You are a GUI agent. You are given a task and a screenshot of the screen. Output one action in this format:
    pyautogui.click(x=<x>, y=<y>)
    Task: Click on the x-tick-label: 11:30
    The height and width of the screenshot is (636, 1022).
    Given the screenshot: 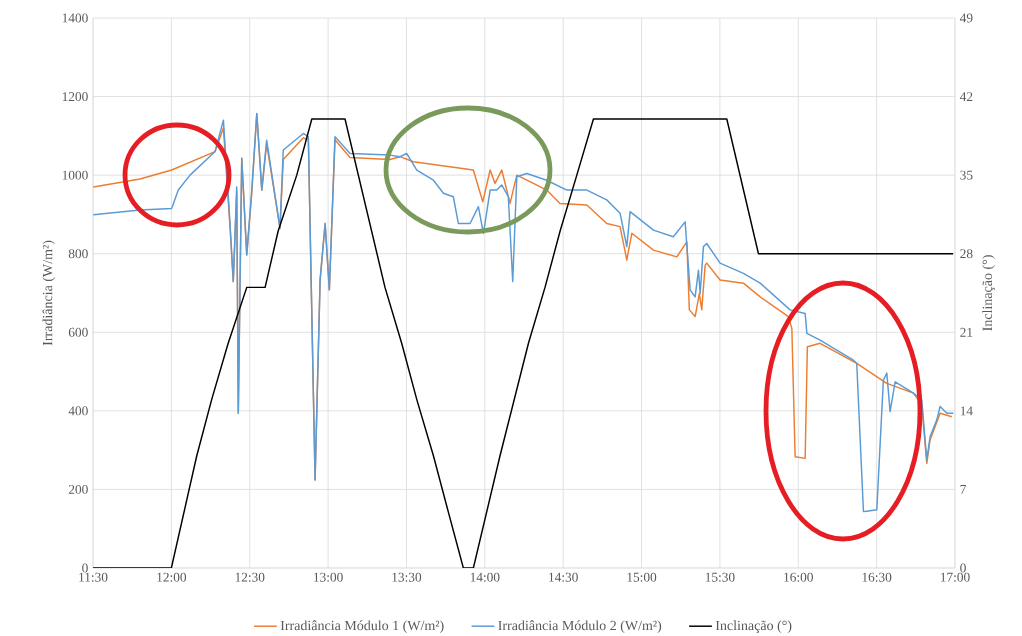 What is the action you would take?
    pyautogui.click(x=93, y=577)
    